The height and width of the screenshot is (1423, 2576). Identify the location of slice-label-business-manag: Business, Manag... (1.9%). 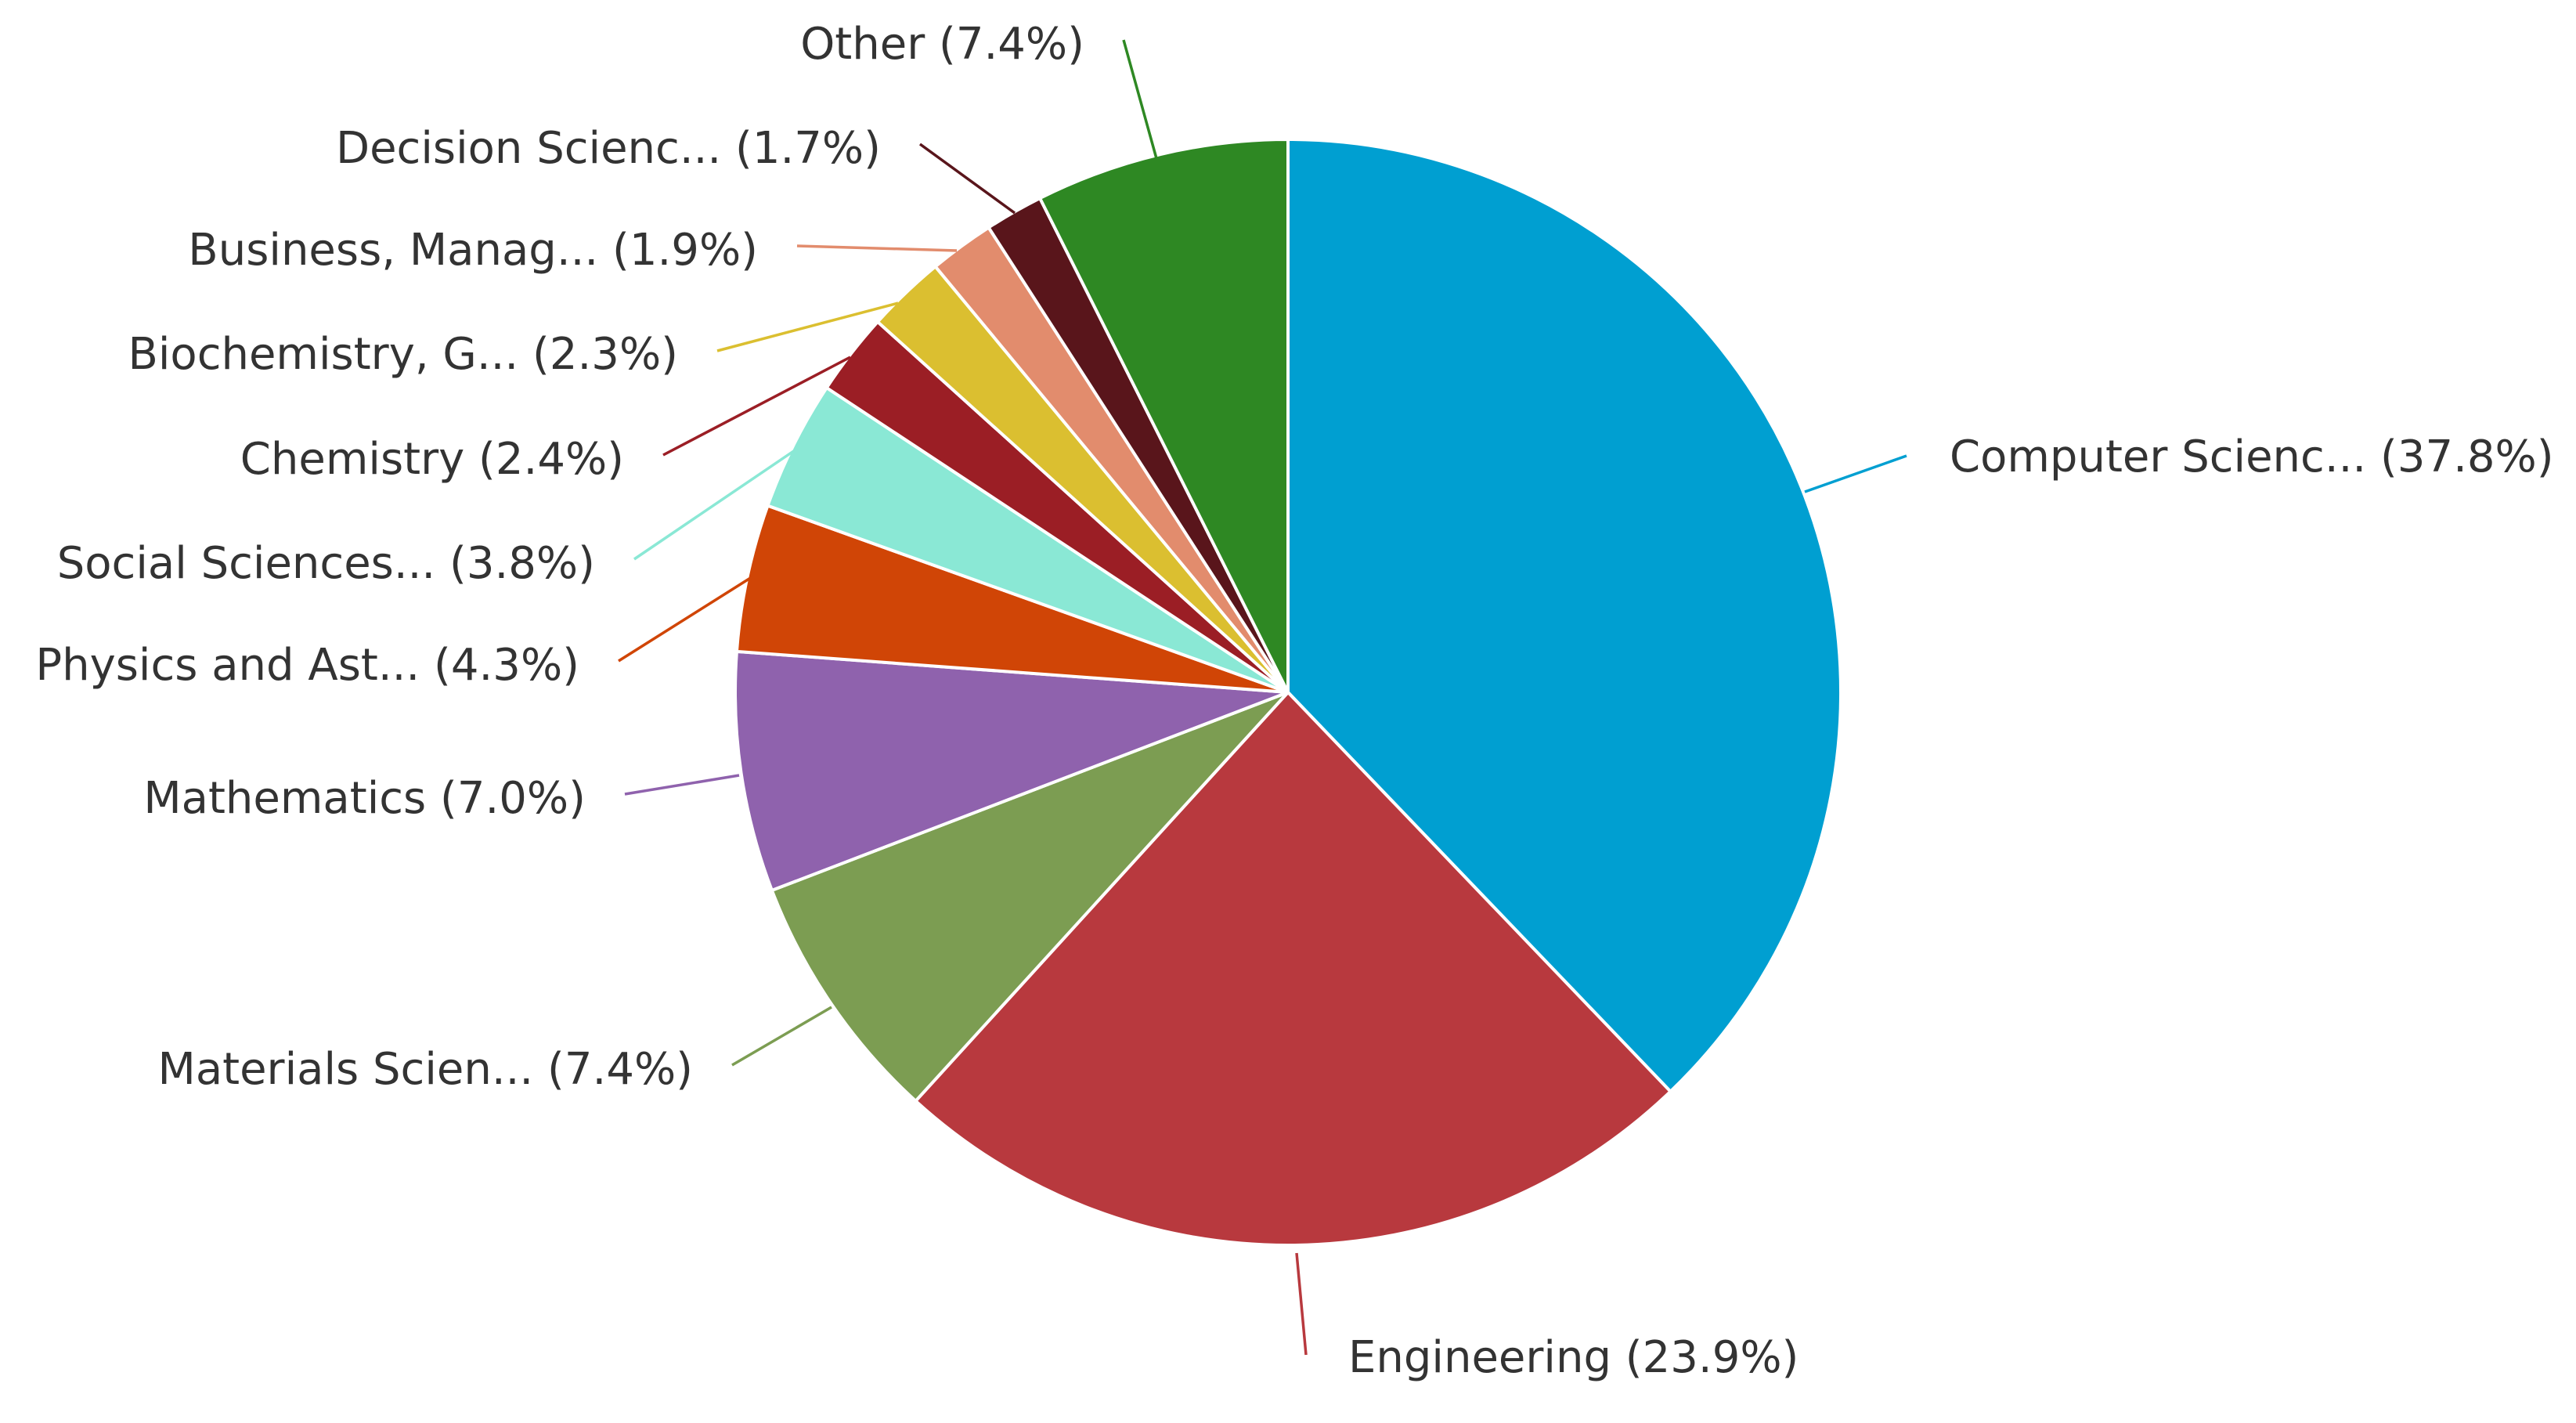
(473, 250).